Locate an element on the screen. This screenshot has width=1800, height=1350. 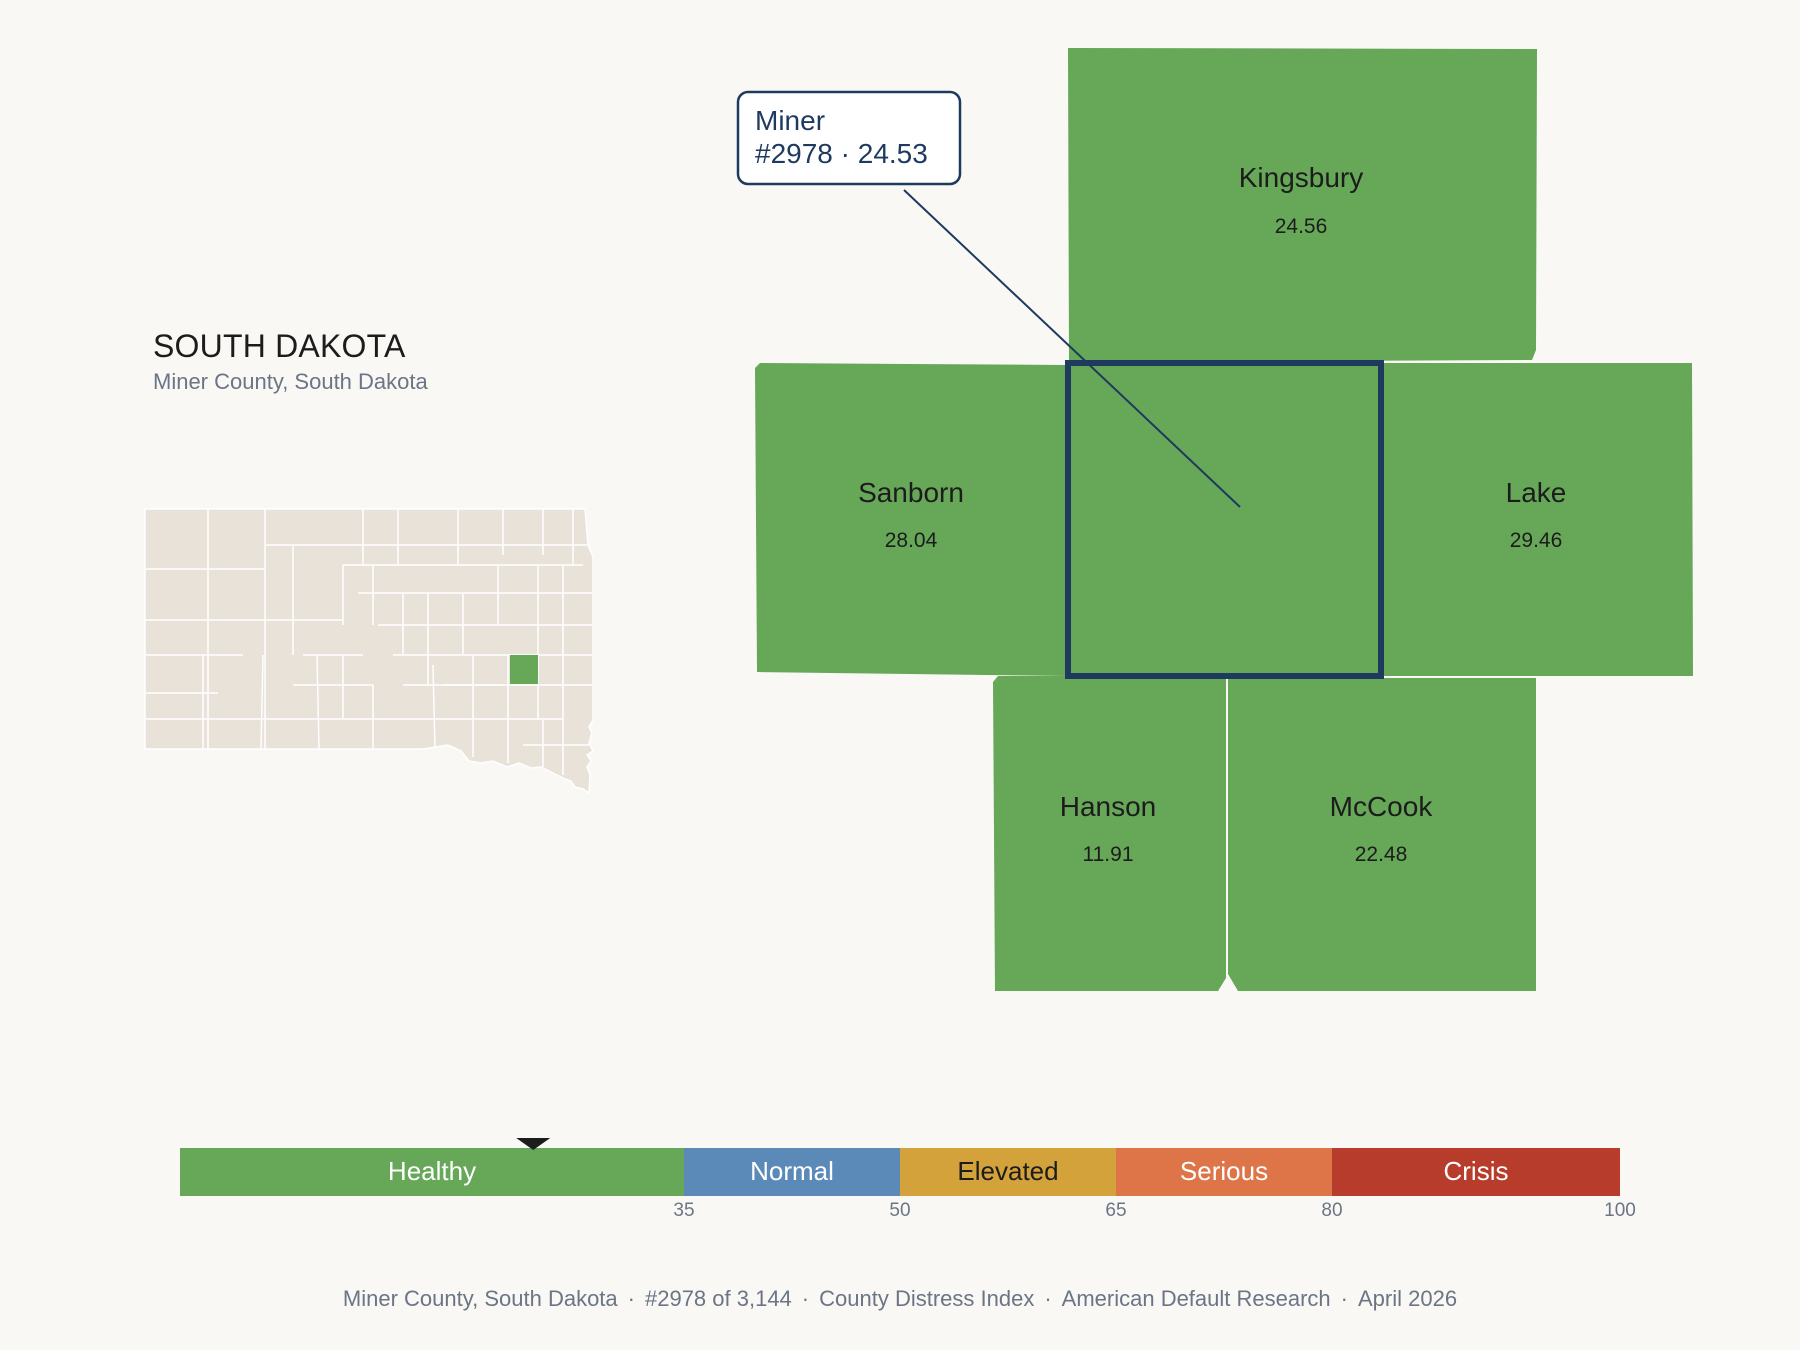
county-label-hanson: Hanson is located at coordinates (1108, 806).